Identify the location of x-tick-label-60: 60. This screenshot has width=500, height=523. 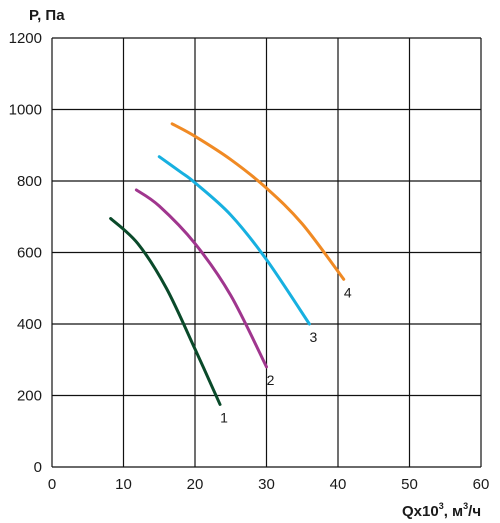
(481, 484).